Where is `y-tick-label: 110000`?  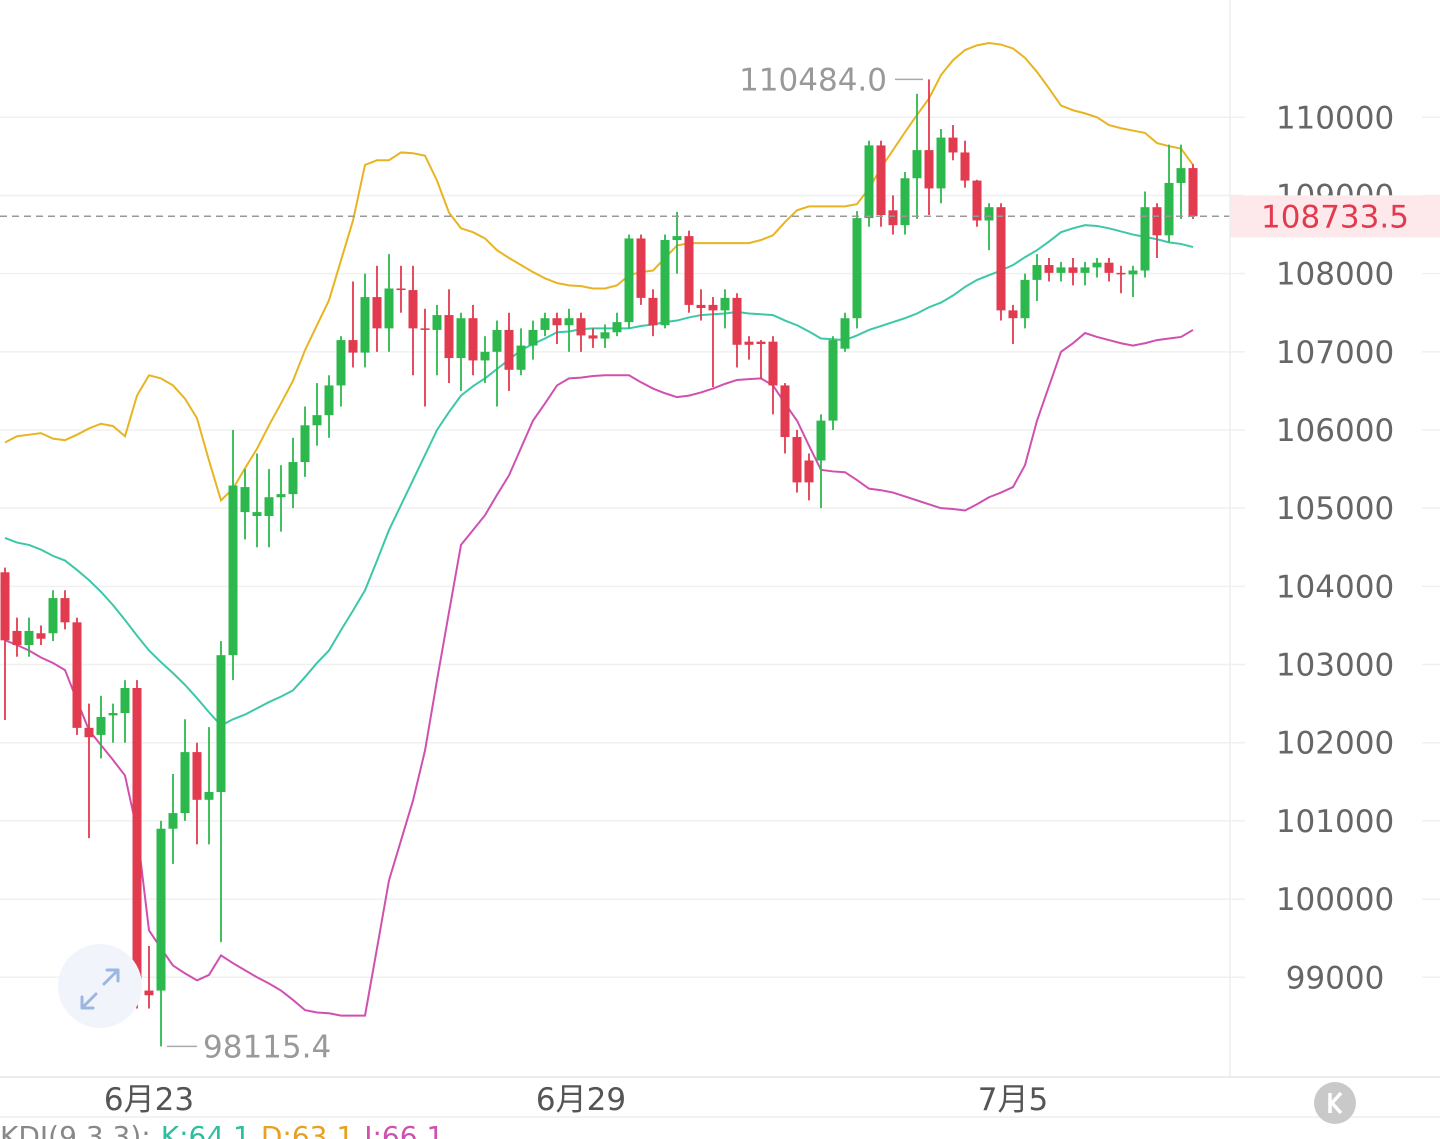 y-tick-label: 110000 is located at coordinates (1335, 118).